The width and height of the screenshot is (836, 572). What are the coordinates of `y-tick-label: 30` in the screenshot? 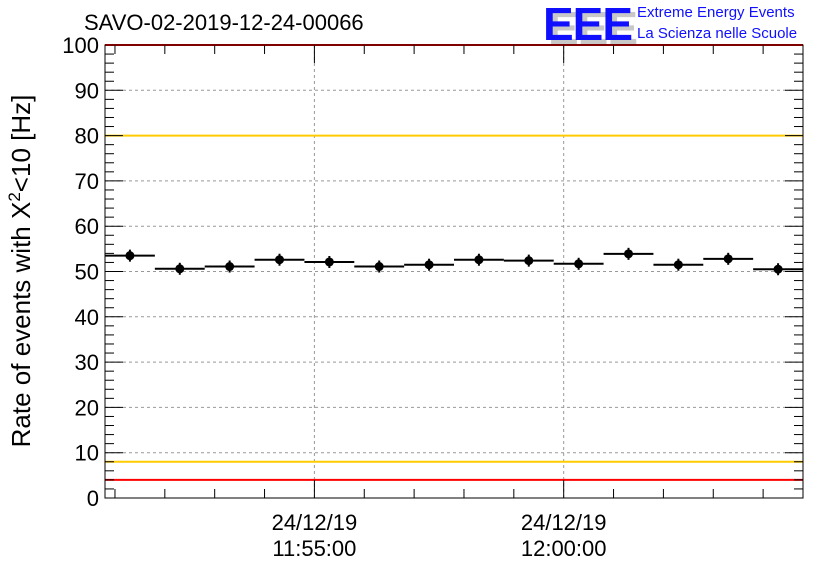 It's located at (87, 362).